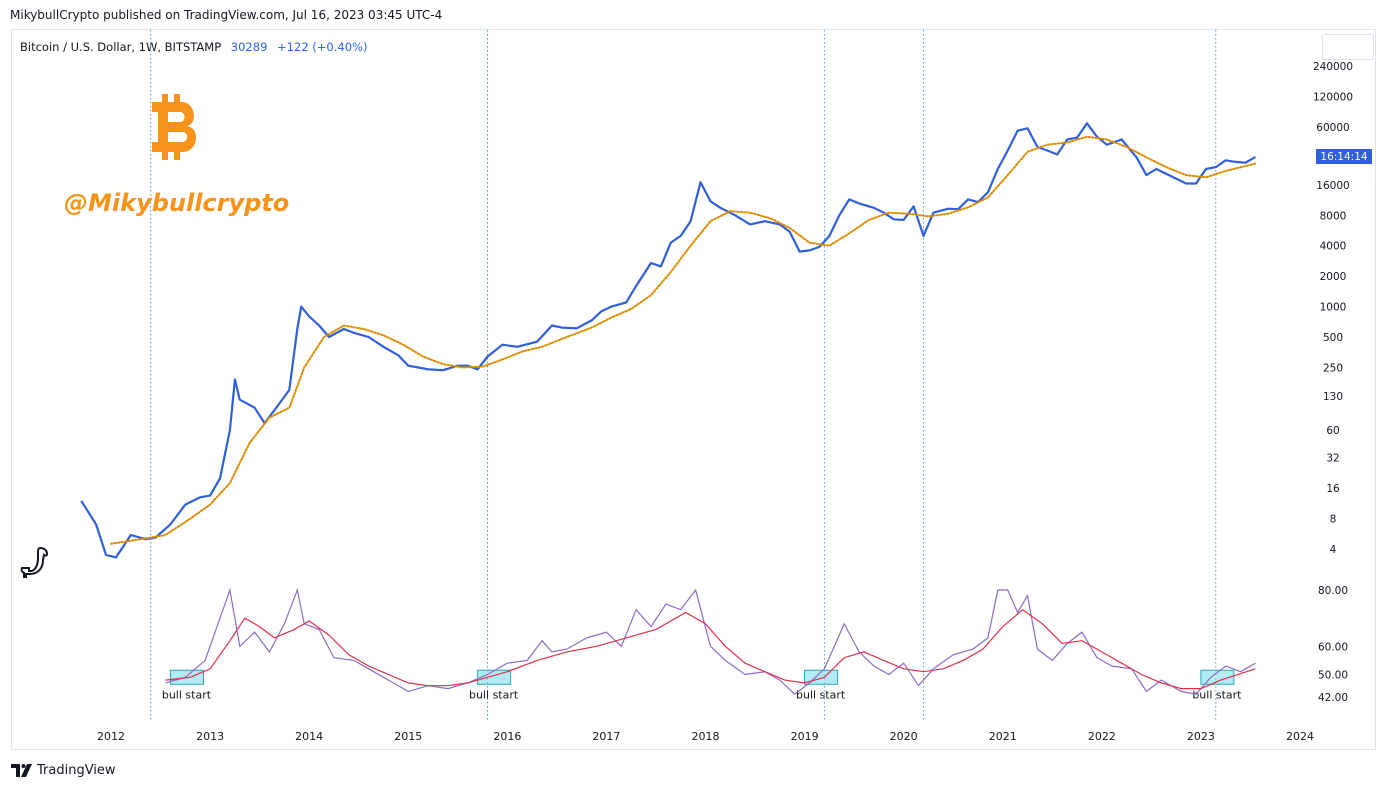 The width and height of the screenshot is (1388, 790). What do you see at coordinates (1332, 128) in the screenshot?
I see `price-axis-tick-label: 60000` at bounding box center [1332, 128].